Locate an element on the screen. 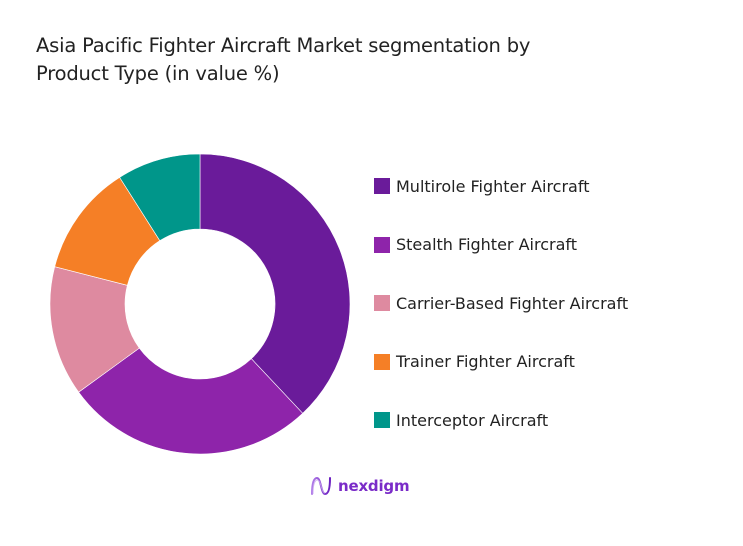 The height and width of the screenshot is (546, 743). donut-slice-interceptor-aircraft is located at coordinates (160, 197).